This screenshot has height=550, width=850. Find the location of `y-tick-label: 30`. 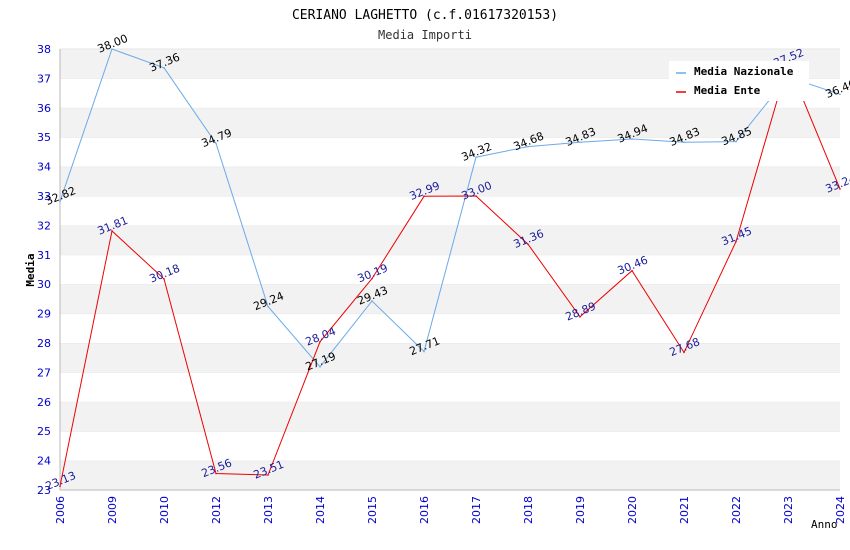

y-tick-label: 30 is located at coordinates (44, 284).